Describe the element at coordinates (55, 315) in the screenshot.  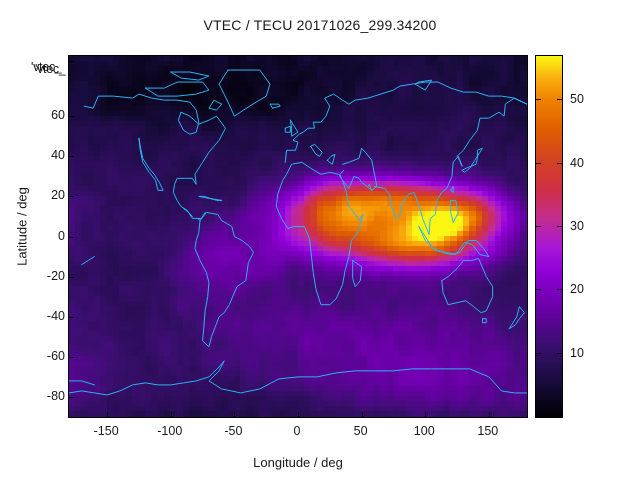
I see `y-tick-label: -40` at that location.